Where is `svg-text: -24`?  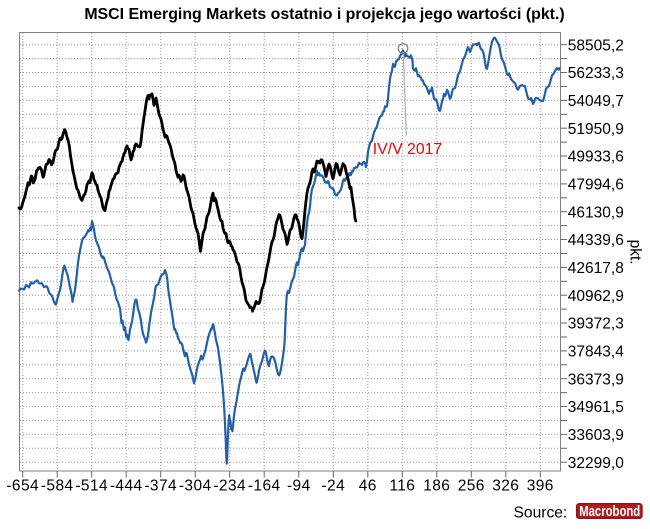
svg-text: -24 is located at coordinates (333, 486).